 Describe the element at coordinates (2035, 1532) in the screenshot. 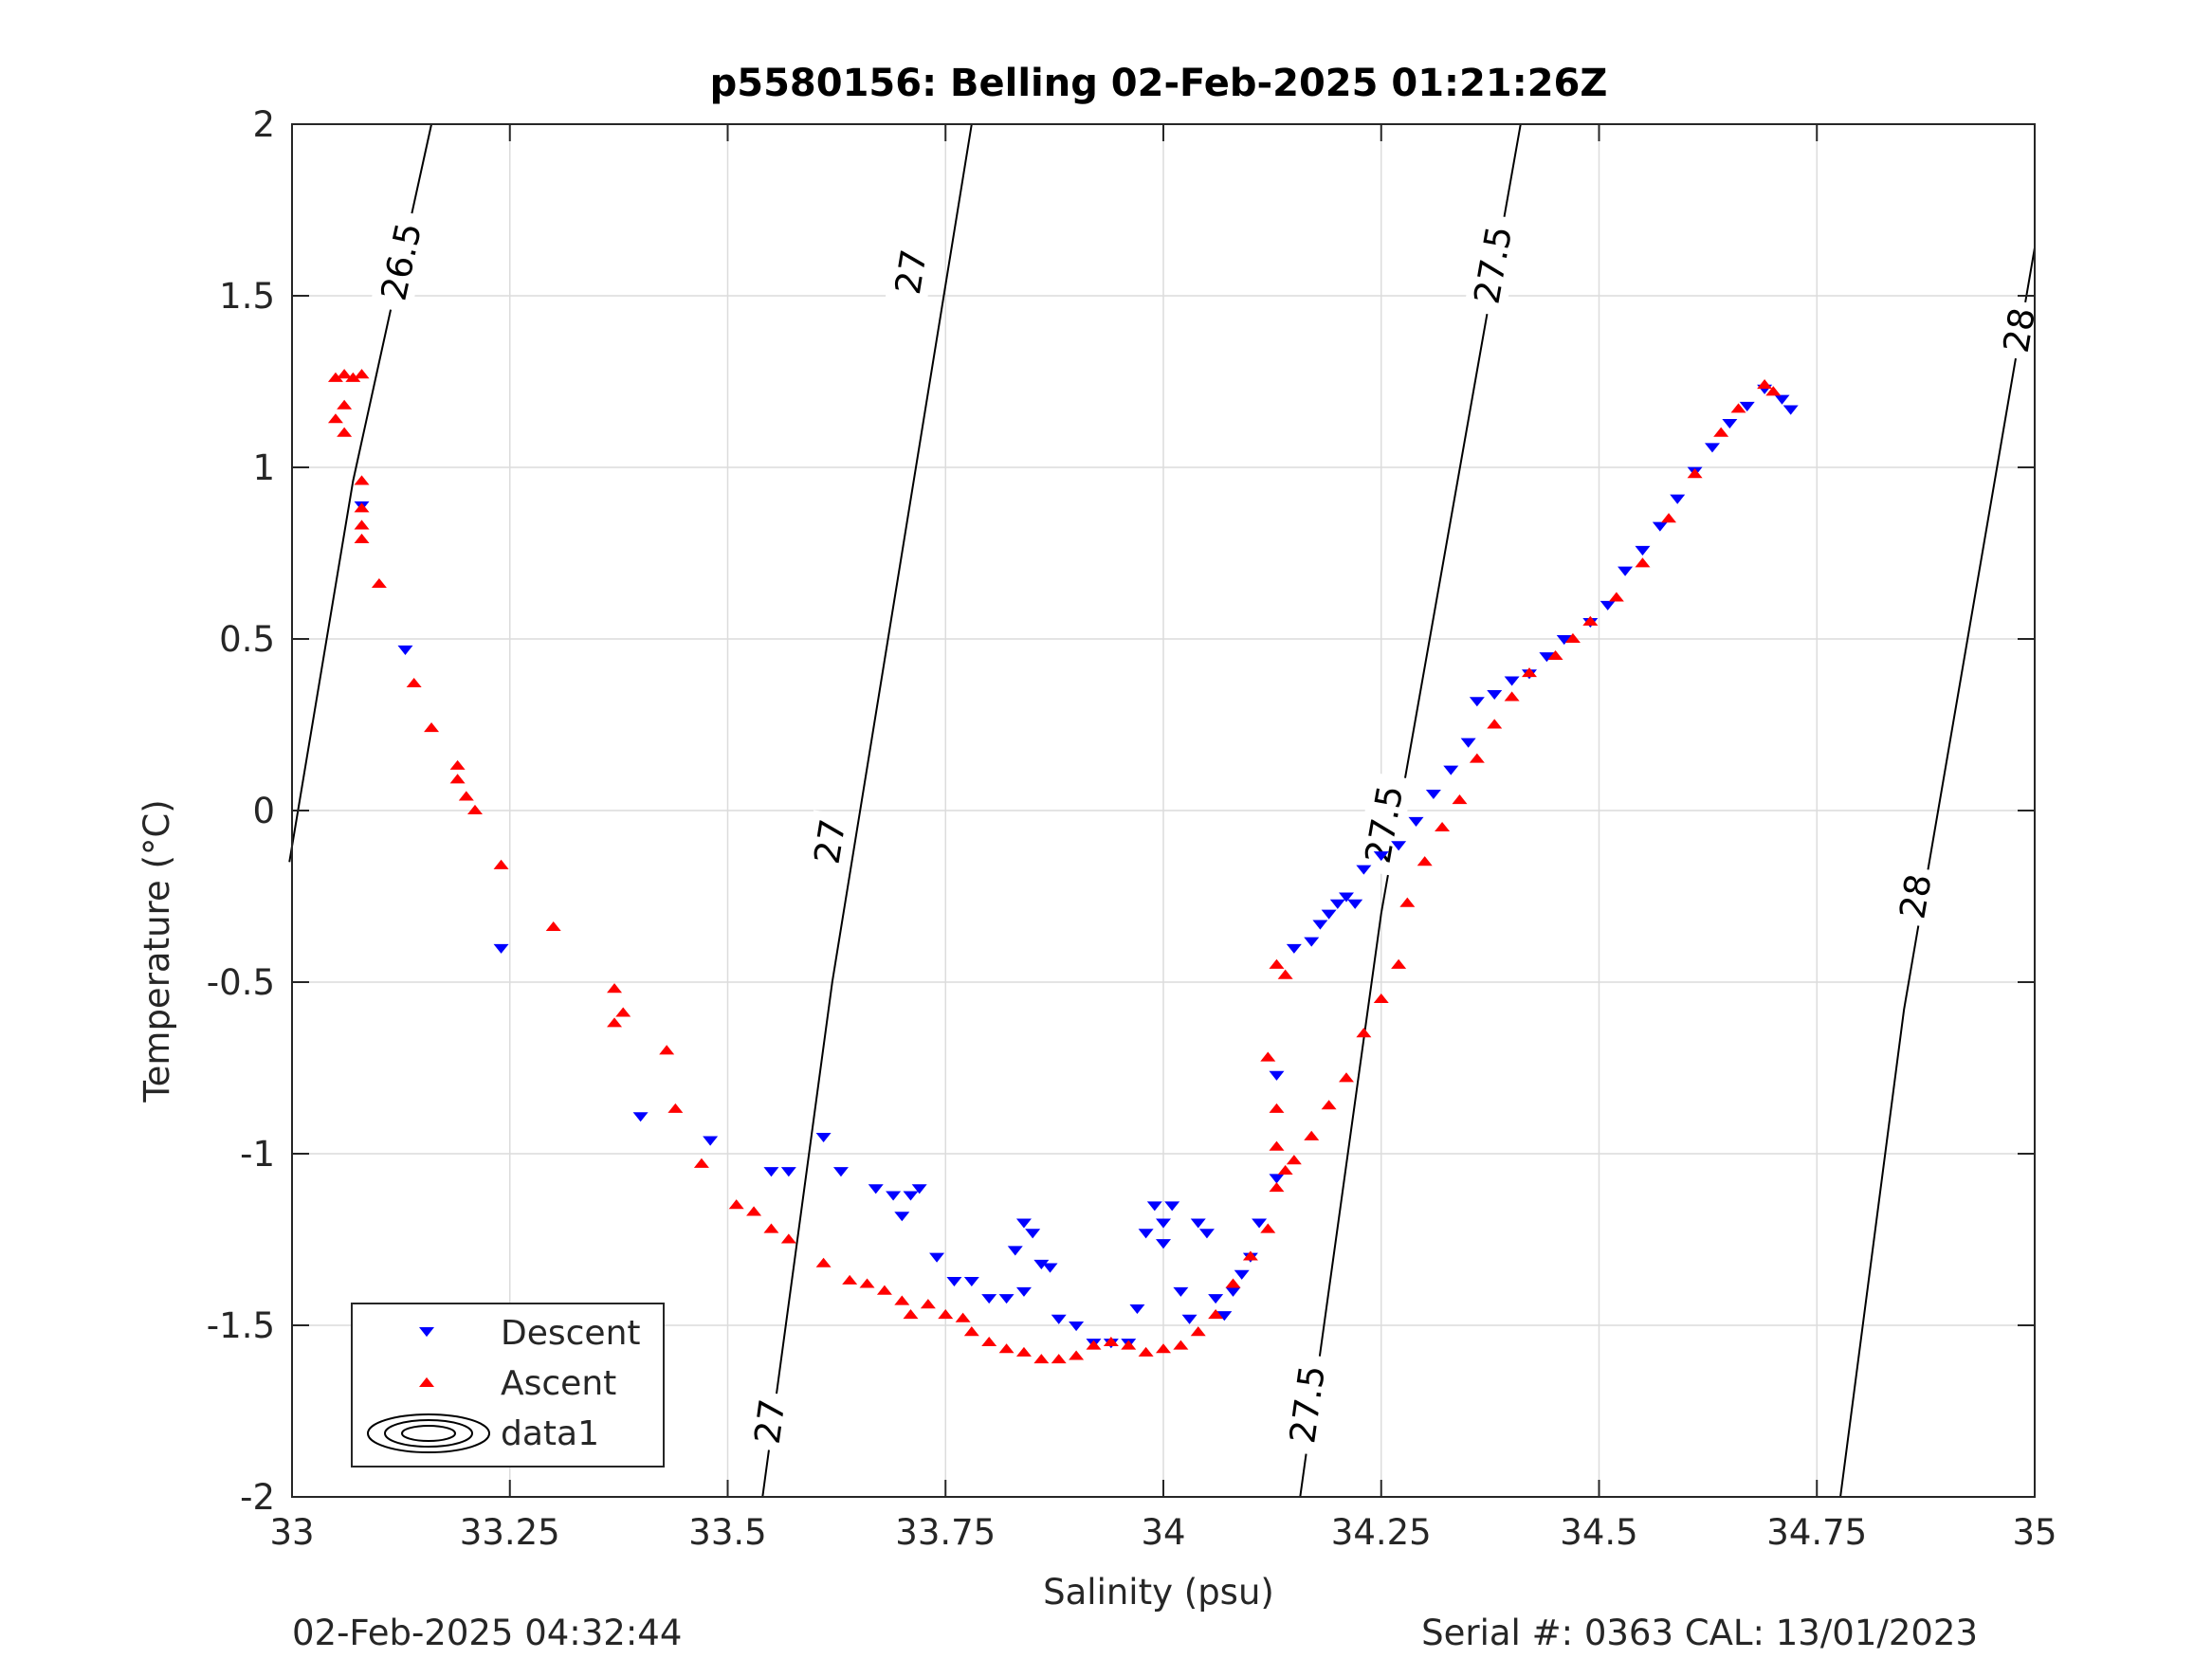

I see `x-tick-label: 35` at that location.